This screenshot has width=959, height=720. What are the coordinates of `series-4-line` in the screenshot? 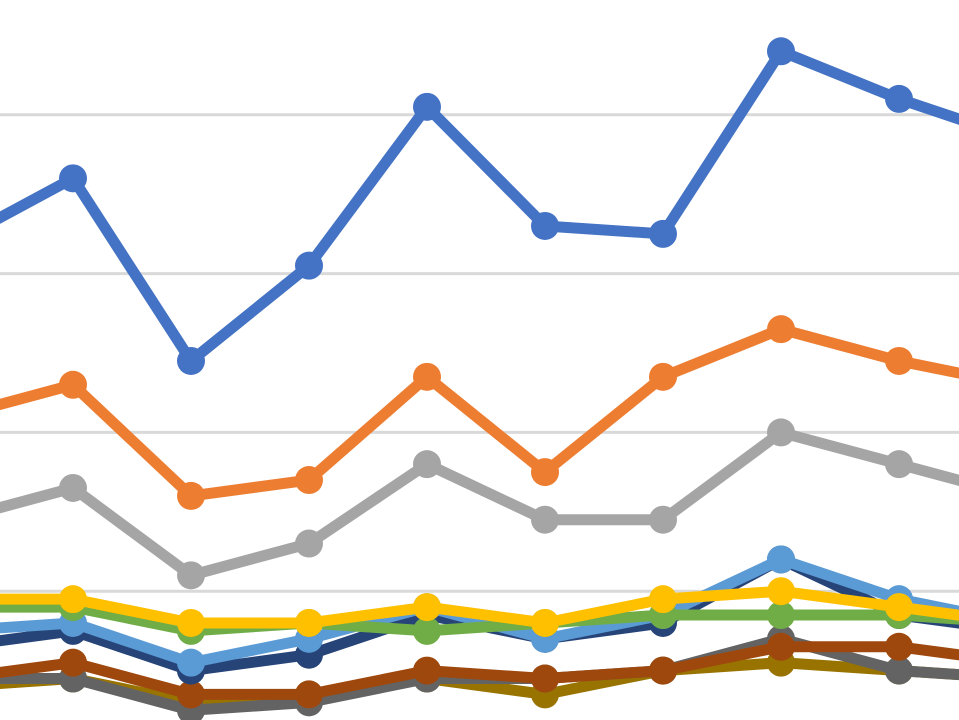 It's located at (479, 619).